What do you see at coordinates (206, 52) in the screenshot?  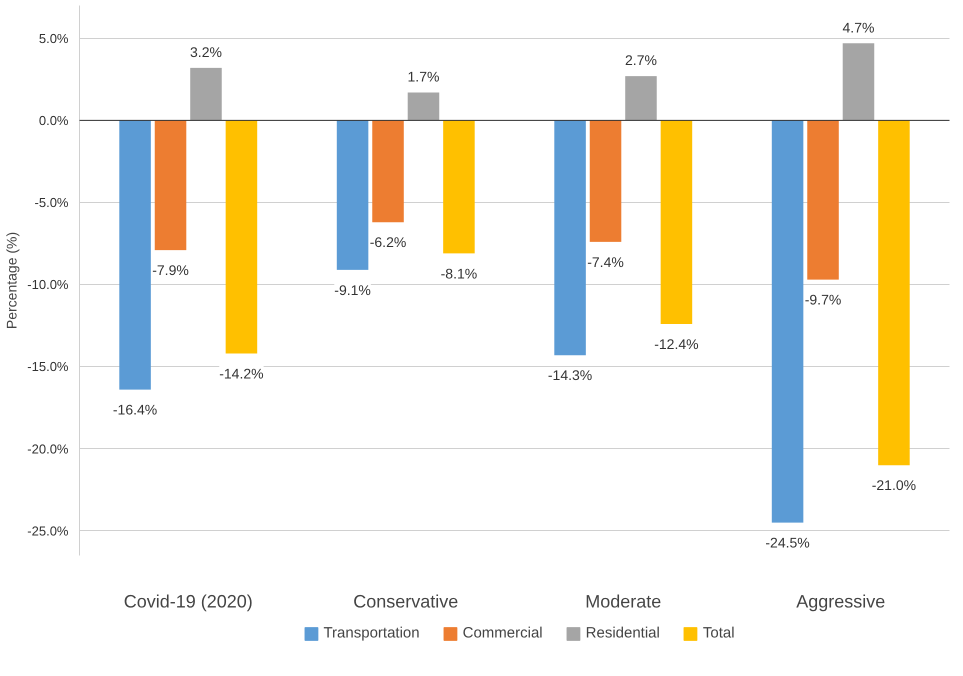 I see `data-label: 3.2%` at bounding box center [206, 52].